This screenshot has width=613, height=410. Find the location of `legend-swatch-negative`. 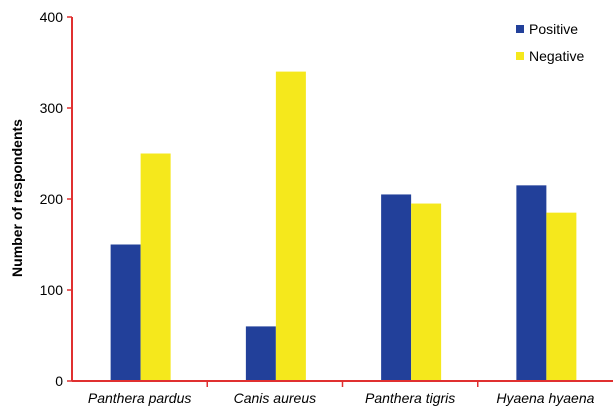

legend-swatch-negative is located at coordinates (520, 56).